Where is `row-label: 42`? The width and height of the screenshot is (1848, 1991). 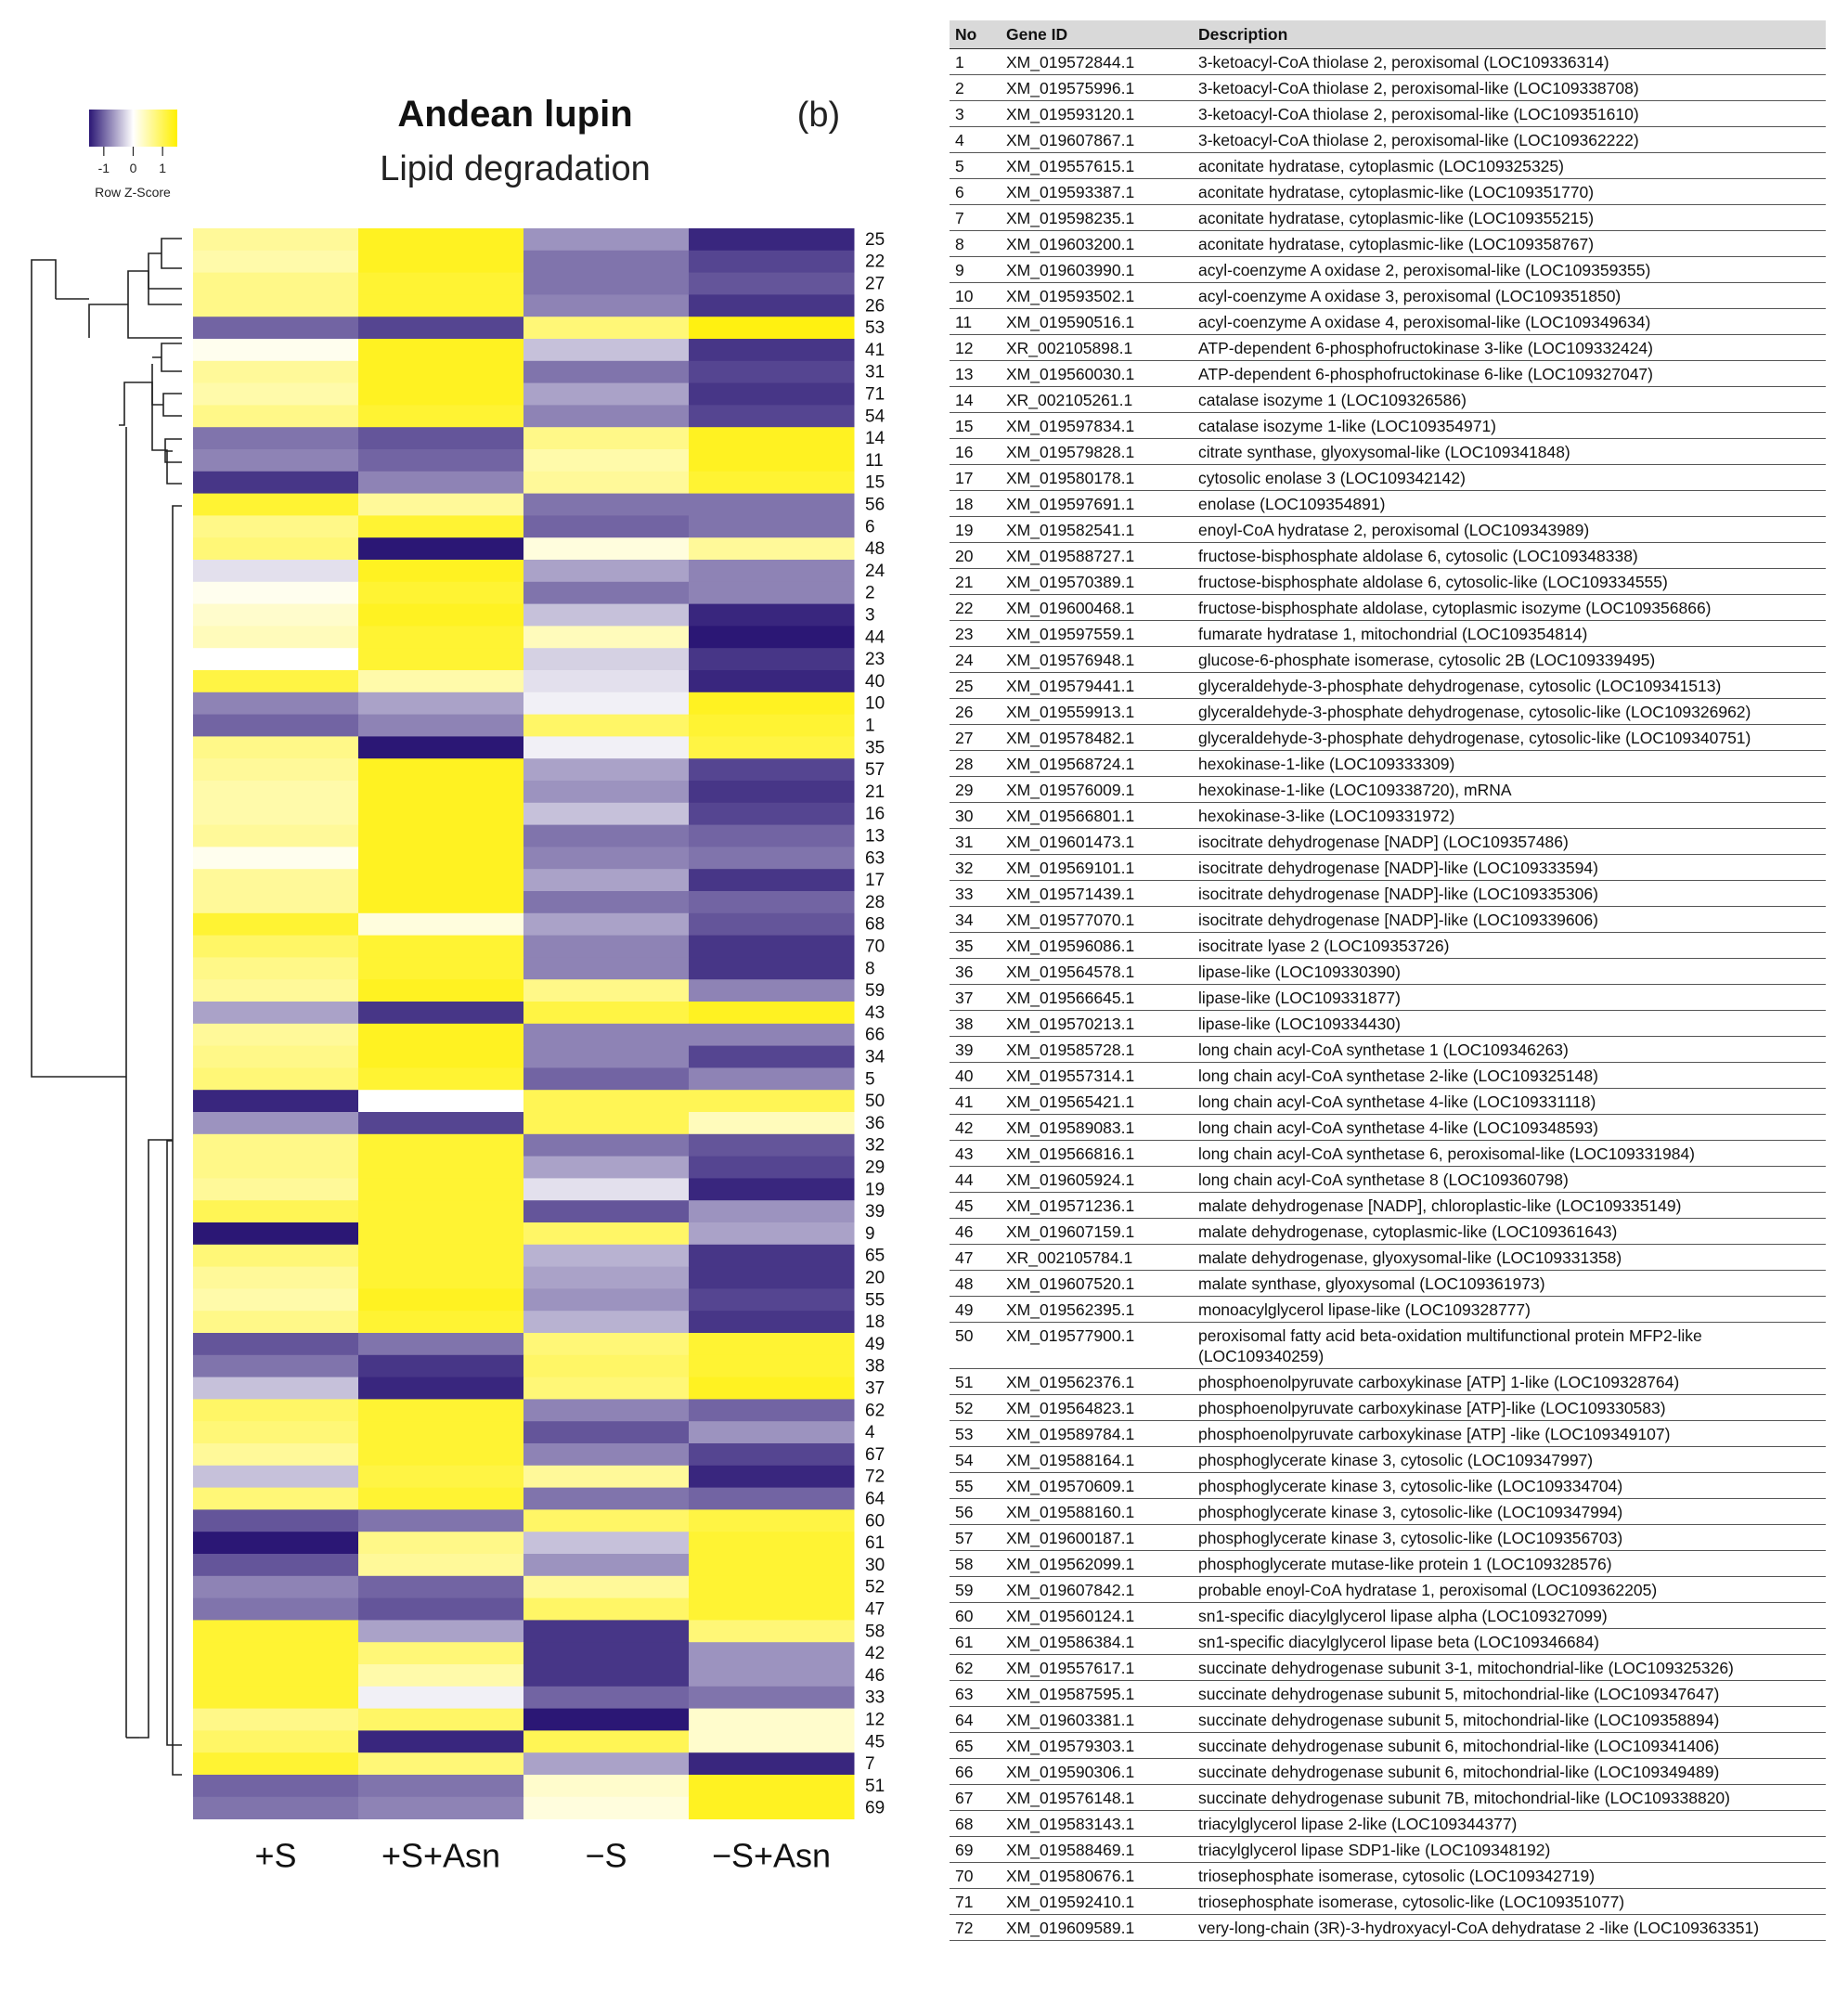 row-label: 42 is located at coordinates (875, 1654).